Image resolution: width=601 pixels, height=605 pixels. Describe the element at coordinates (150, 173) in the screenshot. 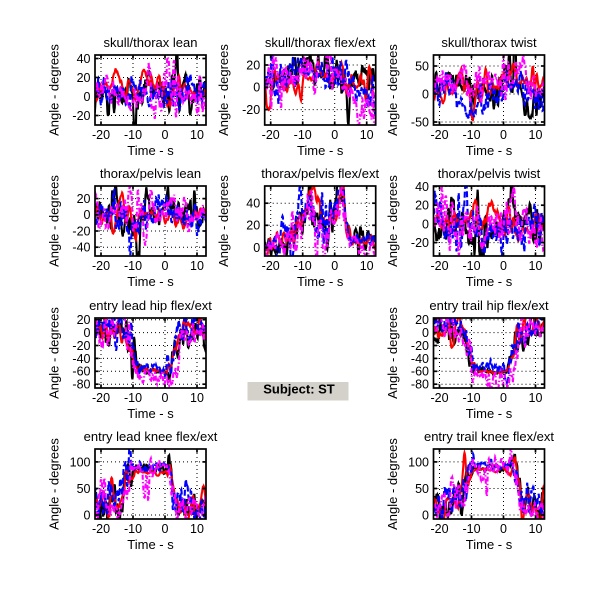

I see `svg-text: thorax/pelvis lean` at that location.